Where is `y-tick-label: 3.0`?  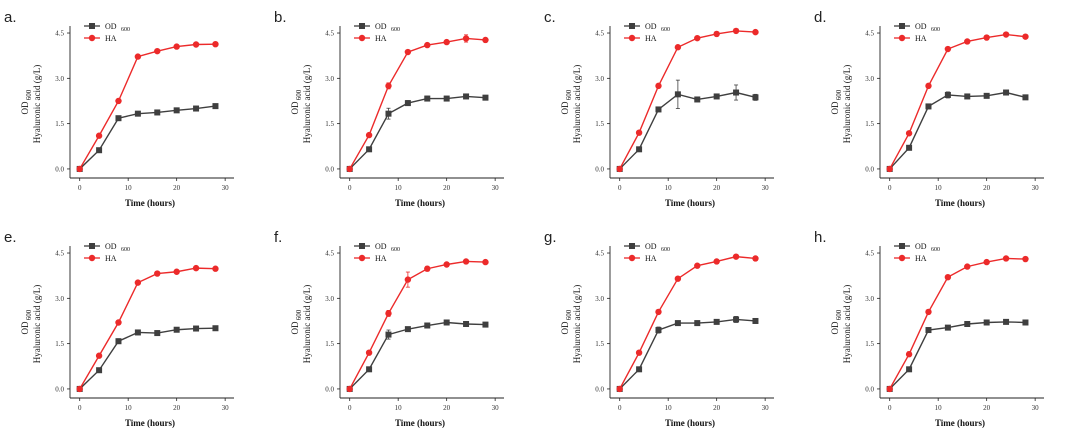 y-tick-label: 3.0 is located at coordinates (869, 299).